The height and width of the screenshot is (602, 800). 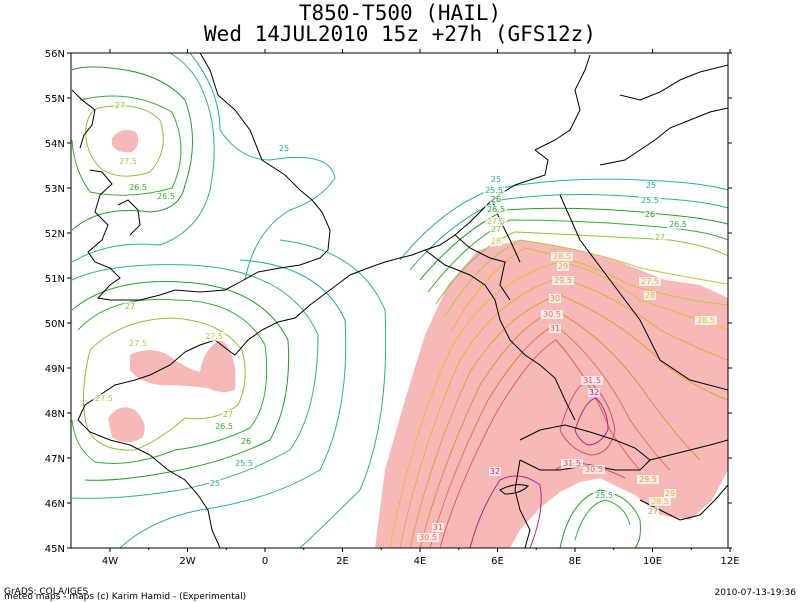 I want to click on lon-label: 6E, so click(x=497, y=561).